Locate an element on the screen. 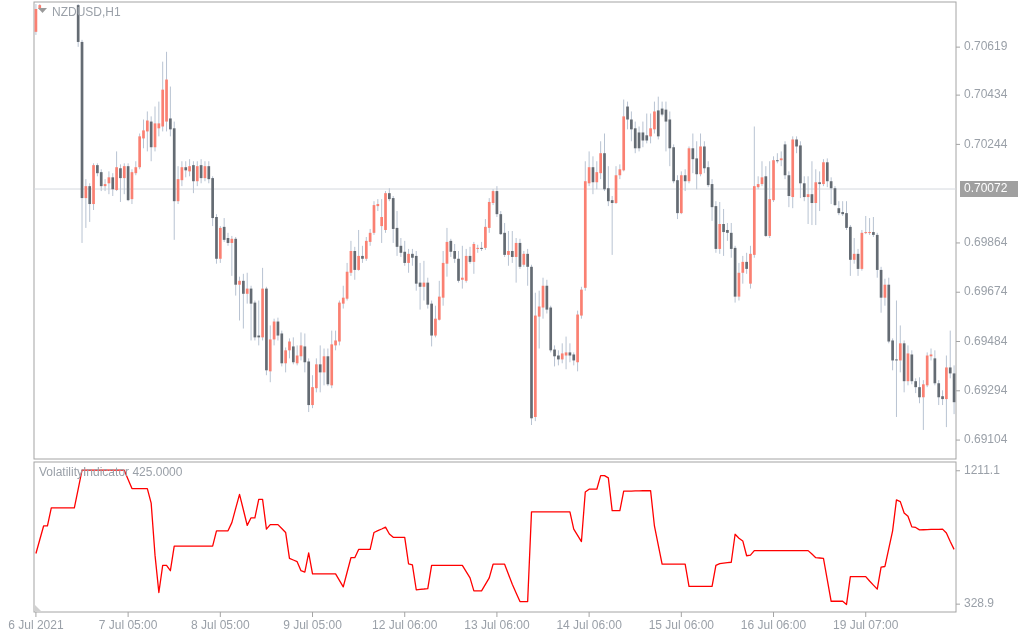 The image size is (1024, 640). x-tick-label: 12 Jul 06:00 is located at coordinates (405, 625).